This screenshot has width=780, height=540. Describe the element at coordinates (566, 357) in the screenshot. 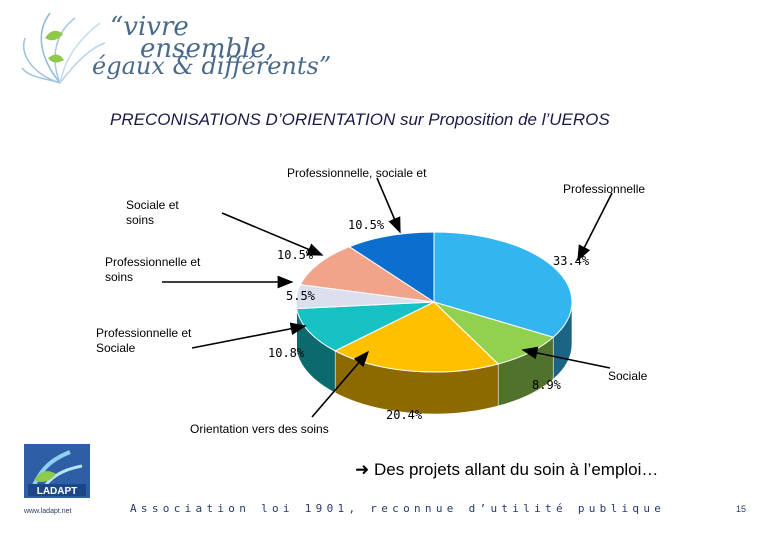

I see `callout-arrow-sociale` at that location.